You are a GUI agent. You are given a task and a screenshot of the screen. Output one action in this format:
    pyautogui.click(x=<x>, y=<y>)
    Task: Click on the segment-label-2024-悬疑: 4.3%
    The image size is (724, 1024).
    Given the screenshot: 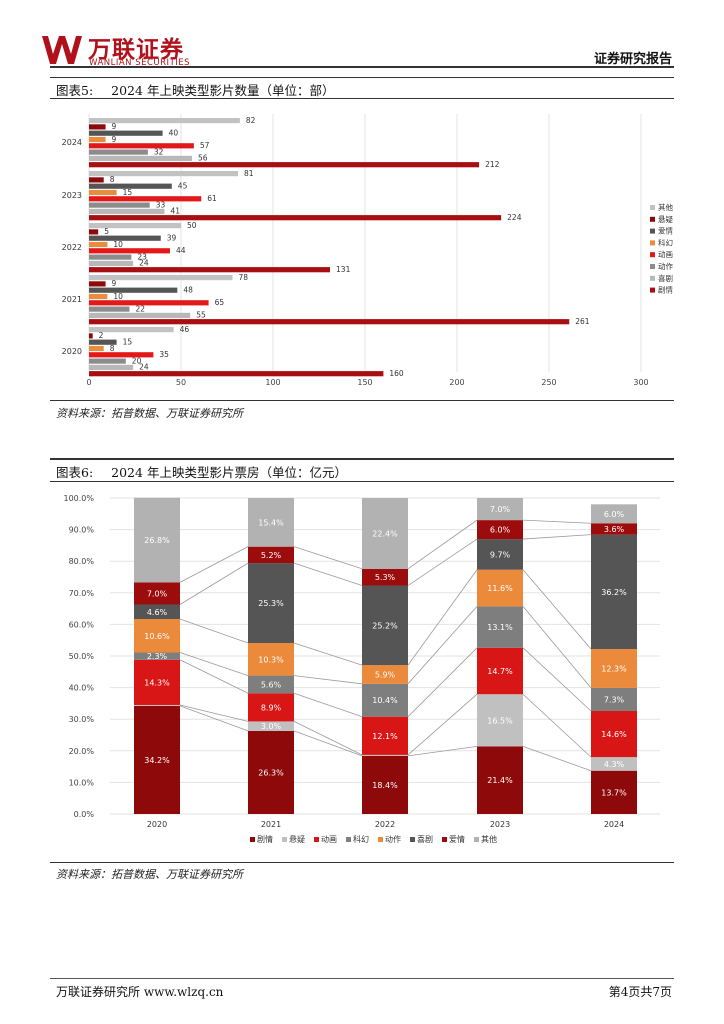 What is the action you would take?
    pyautogui.click(x=614, y=764)
    